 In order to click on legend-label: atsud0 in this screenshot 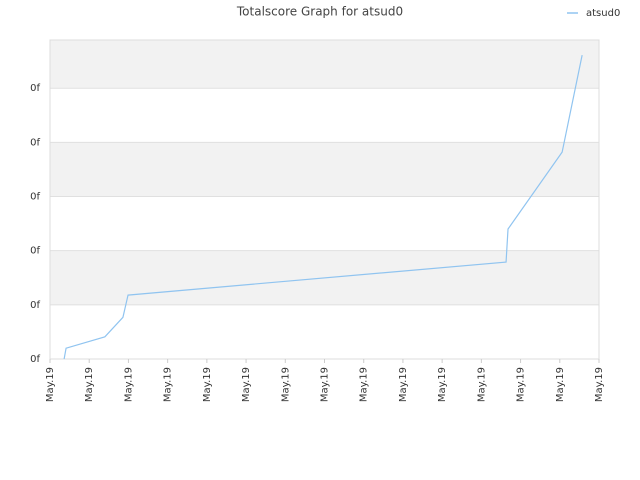, I will do `click(603, 13)`.